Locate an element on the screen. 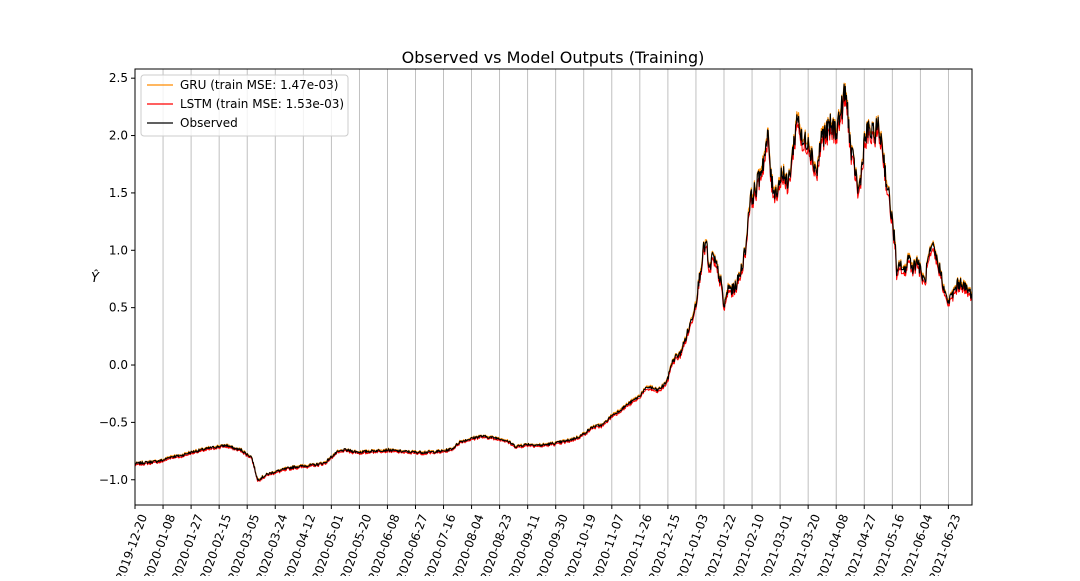 The image size is (1080, 581). y-tick-label: 1.0 is located at coordinates (118, 250).